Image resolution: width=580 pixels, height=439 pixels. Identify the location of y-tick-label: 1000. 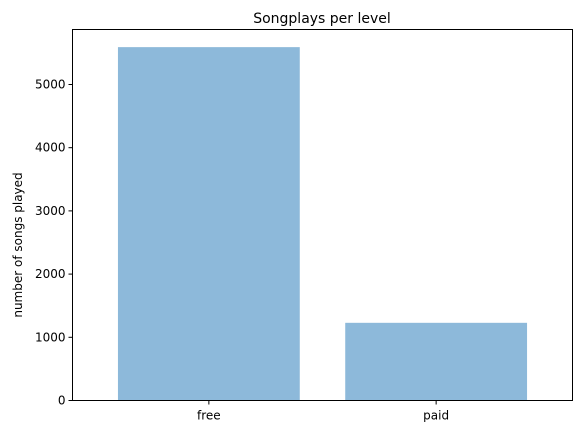
(50, 337).